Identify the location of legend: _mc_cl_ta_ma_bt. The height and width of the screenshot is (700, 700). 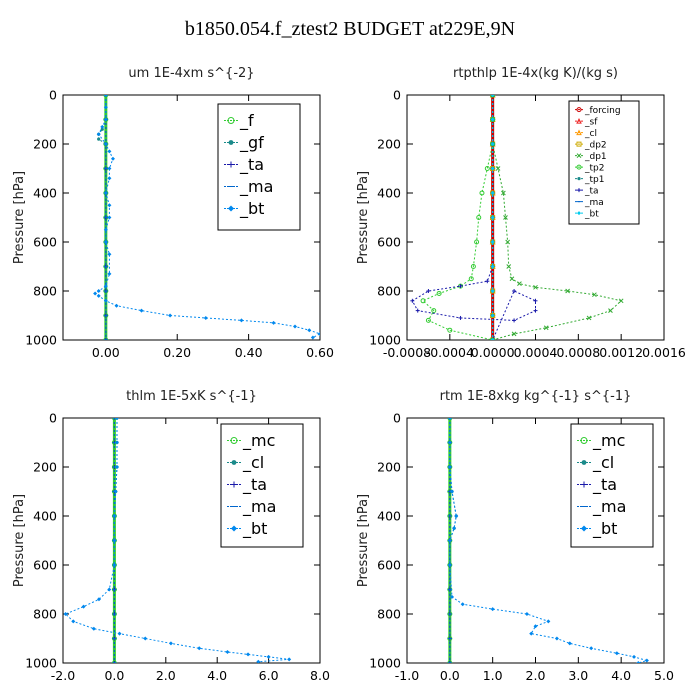
(612, 485).